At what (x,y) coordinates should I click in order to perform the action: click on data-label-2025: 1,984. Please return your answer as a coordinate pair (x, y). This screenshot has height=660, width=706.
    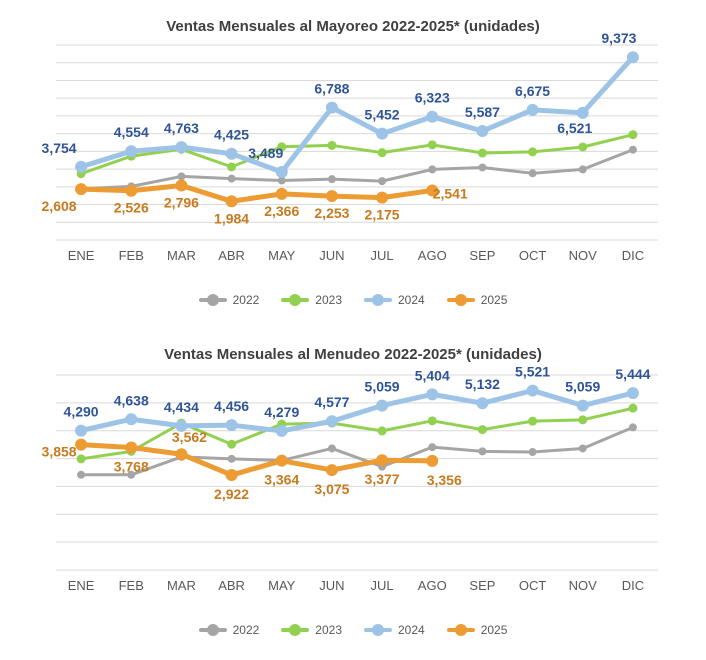
    Looking at the image, I should click on (231, 218).